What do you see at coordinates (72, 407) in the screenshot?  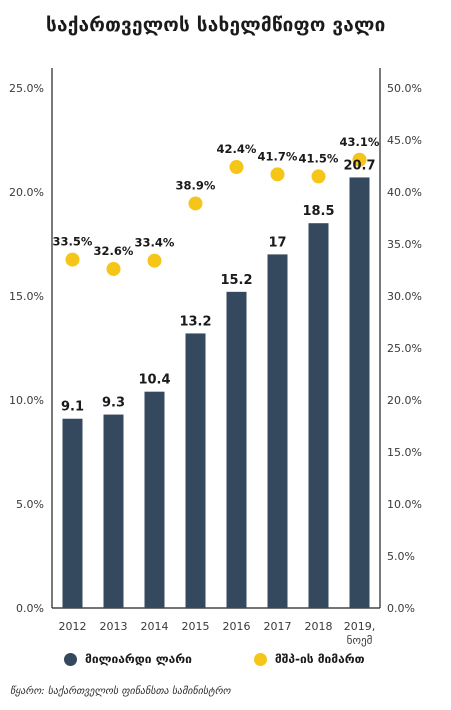 I see `bar-value-label: 9.1` at bounding box center [72, 407].